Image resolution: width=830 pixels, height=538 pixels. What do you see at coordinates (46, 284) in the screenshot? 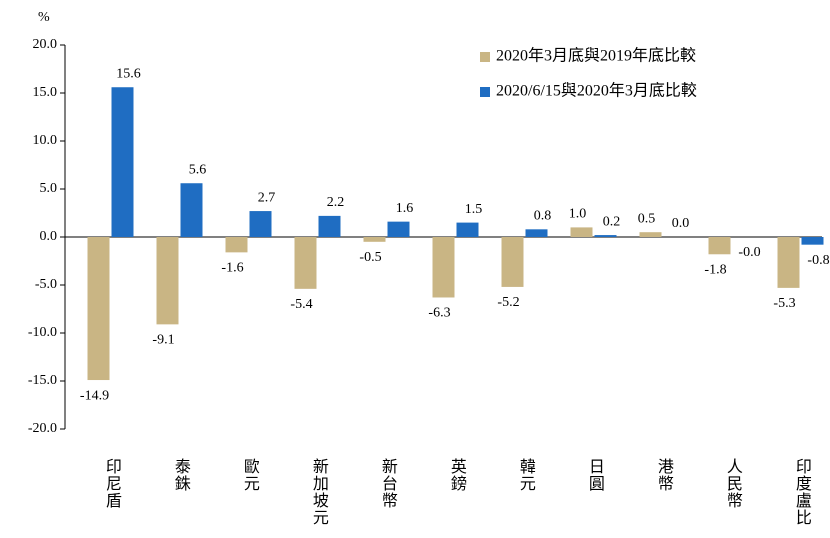
I see `y-tick-label: -5.0` at bounding box center [46, 284].